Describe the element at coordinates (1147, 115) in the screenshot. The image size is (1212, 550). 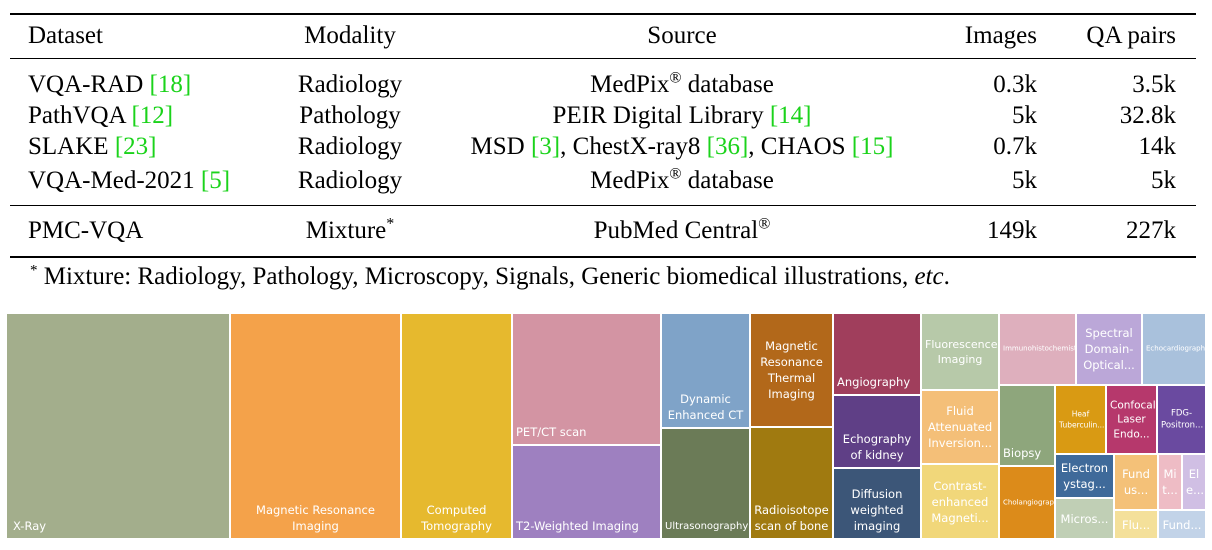
I see `row-pathvqa-qa: 32.8k` at that location.